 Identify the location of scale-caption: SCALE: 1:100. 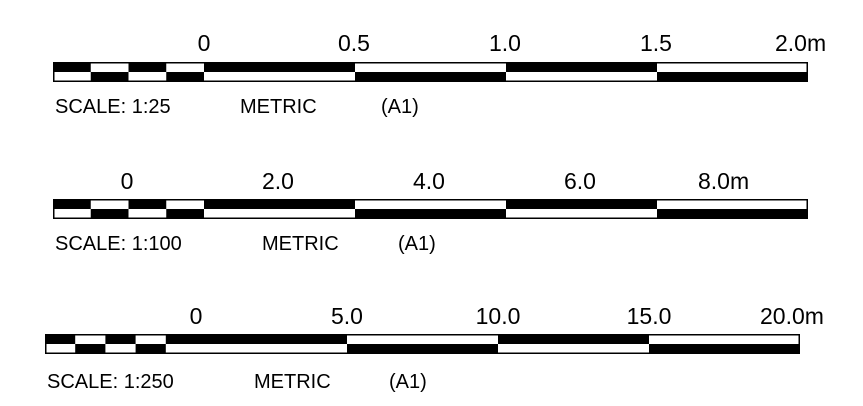
(118, 244).